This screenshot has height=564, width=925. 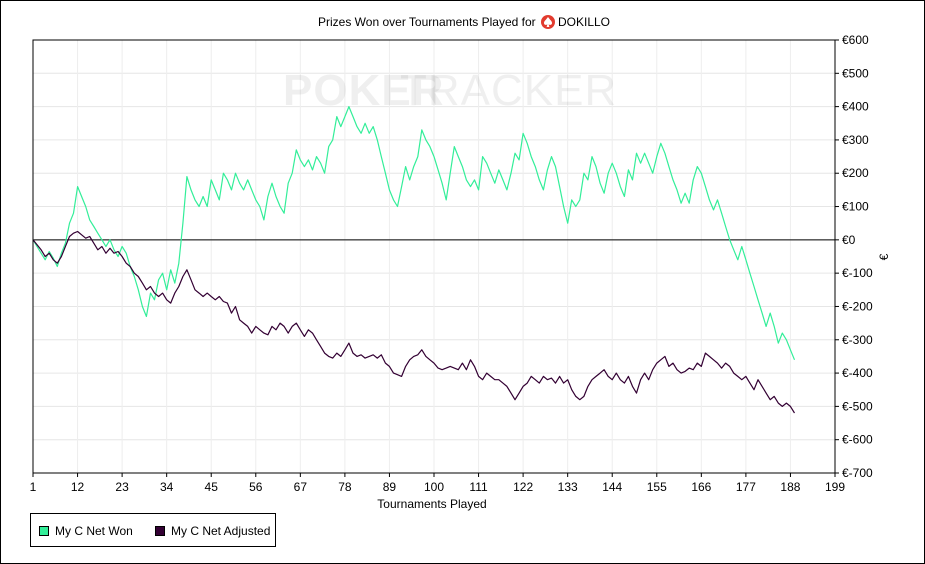 What do you see at coordinates (167, 487) in the screenshot?
I see `x-tick-label: 34` at bounding box center [167, 487].